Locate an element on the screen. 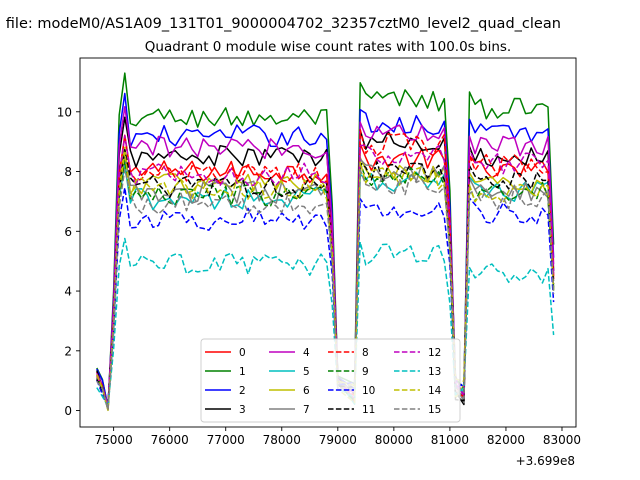  legend-label-13: 13 is located at coordinates (434, 372).